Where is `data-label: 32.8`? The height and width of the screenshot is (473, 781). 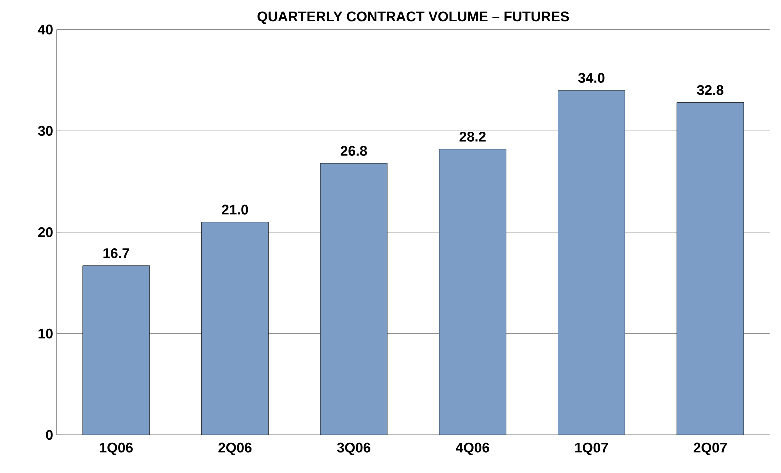
data-label: 32.8 is located at coordinates (710, 90).